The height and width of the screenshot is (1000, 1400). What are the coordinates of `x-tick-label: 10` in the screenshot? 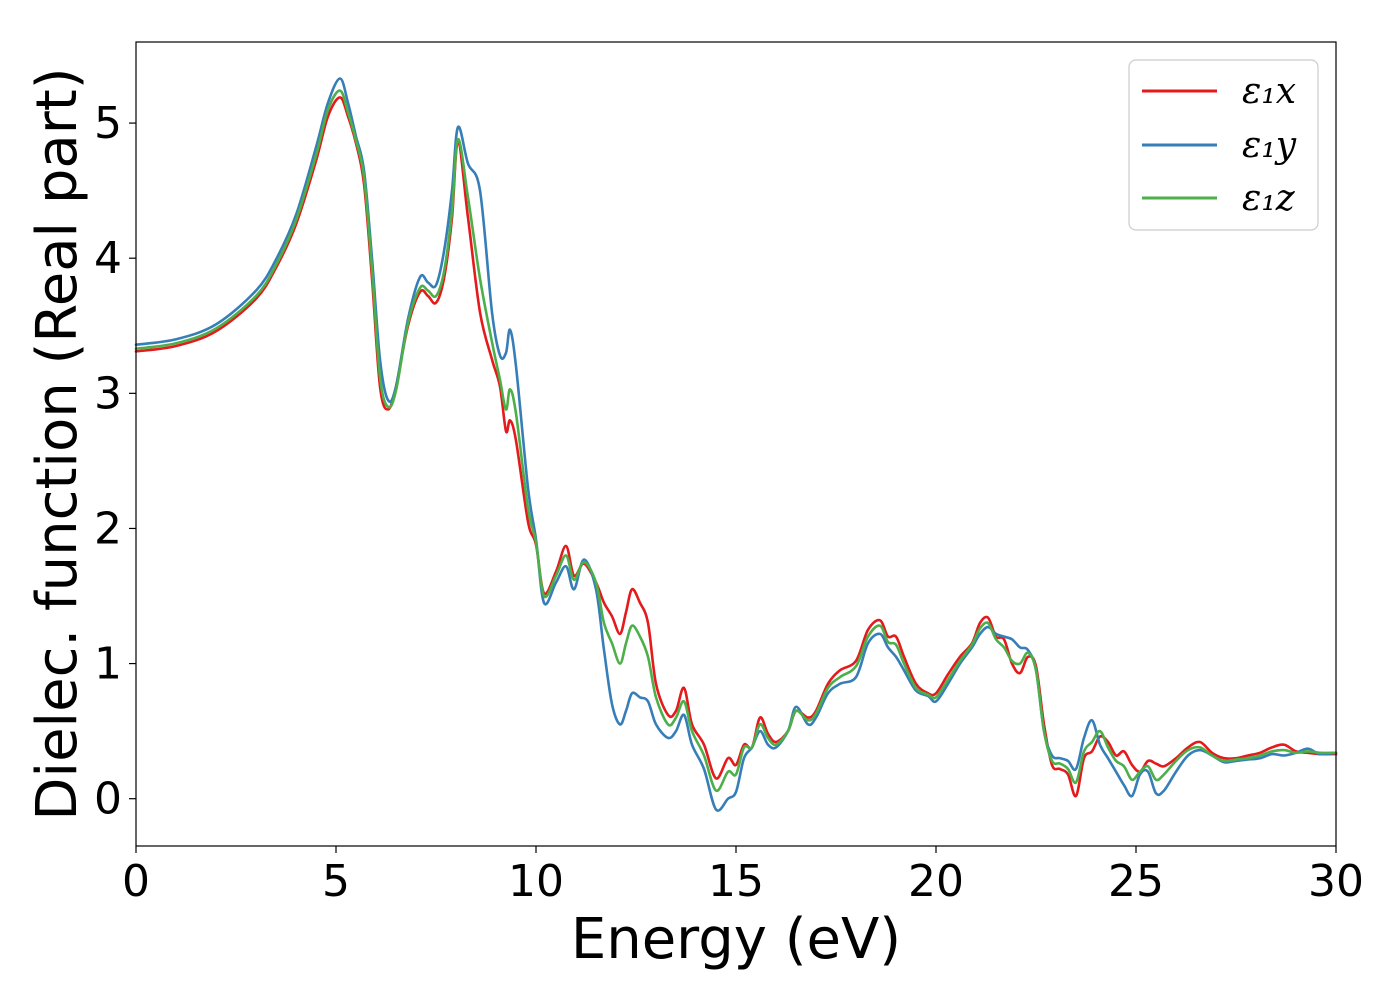 It's located at (536, 881).